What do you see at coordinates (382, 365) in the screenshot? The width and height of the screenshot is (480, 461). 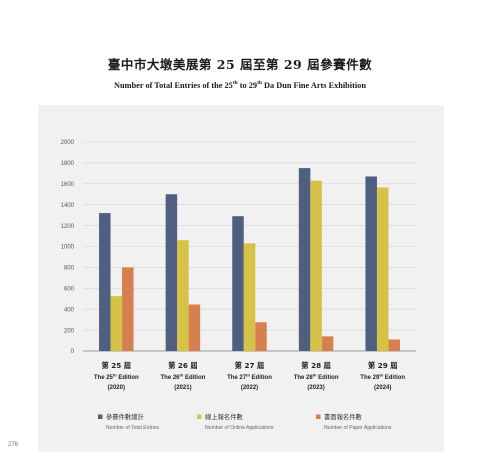 I see `x-tick-label: 第 29 屆` at bounding box center [382, 365].